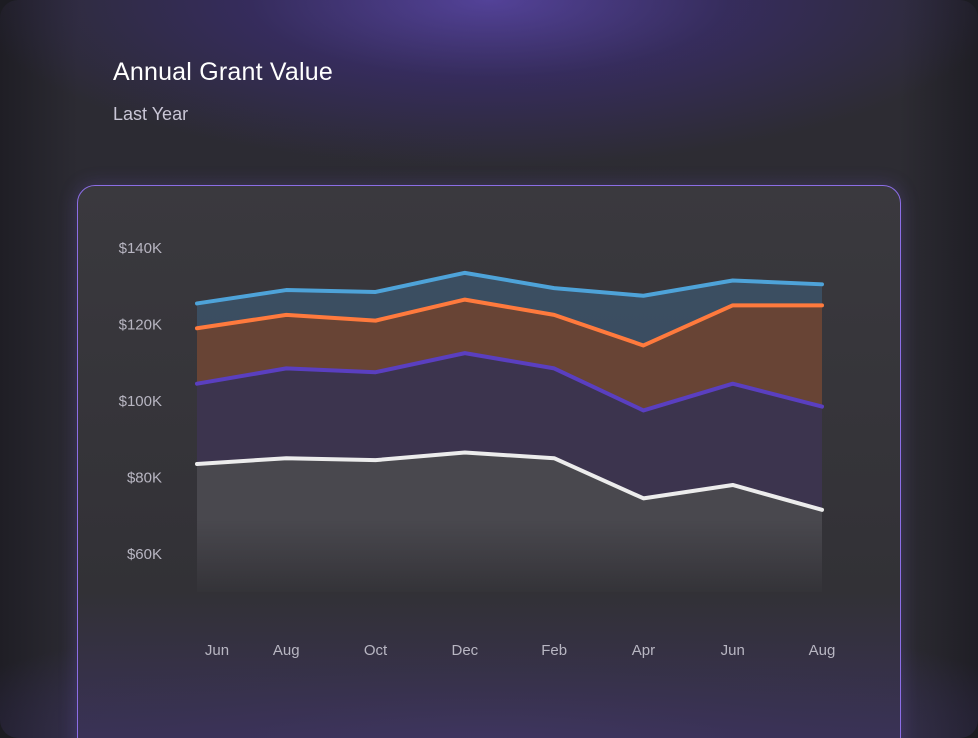 The width and height of the screenshot is (978, 738). What do you see at coordinates (554, 650) in the screenshot?
I see `x-tick-label: Feb` at bounding box center [554, 650].